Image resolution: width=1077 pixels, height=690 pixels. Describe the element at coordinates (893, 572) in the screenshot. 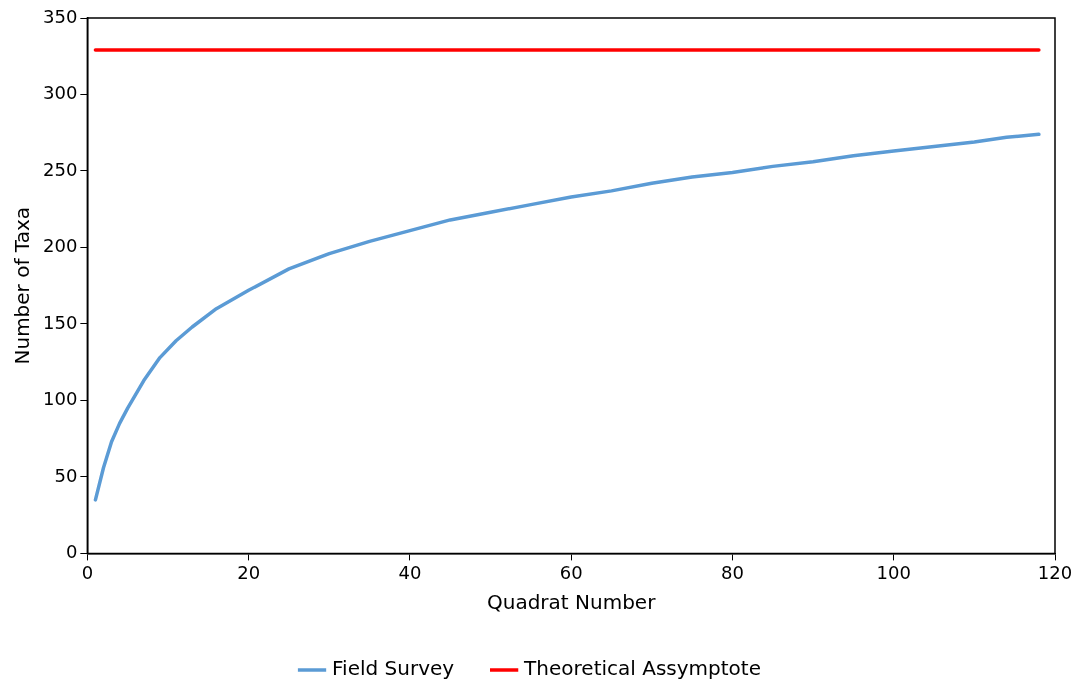

I see `x-tick-label: 100` at that location.